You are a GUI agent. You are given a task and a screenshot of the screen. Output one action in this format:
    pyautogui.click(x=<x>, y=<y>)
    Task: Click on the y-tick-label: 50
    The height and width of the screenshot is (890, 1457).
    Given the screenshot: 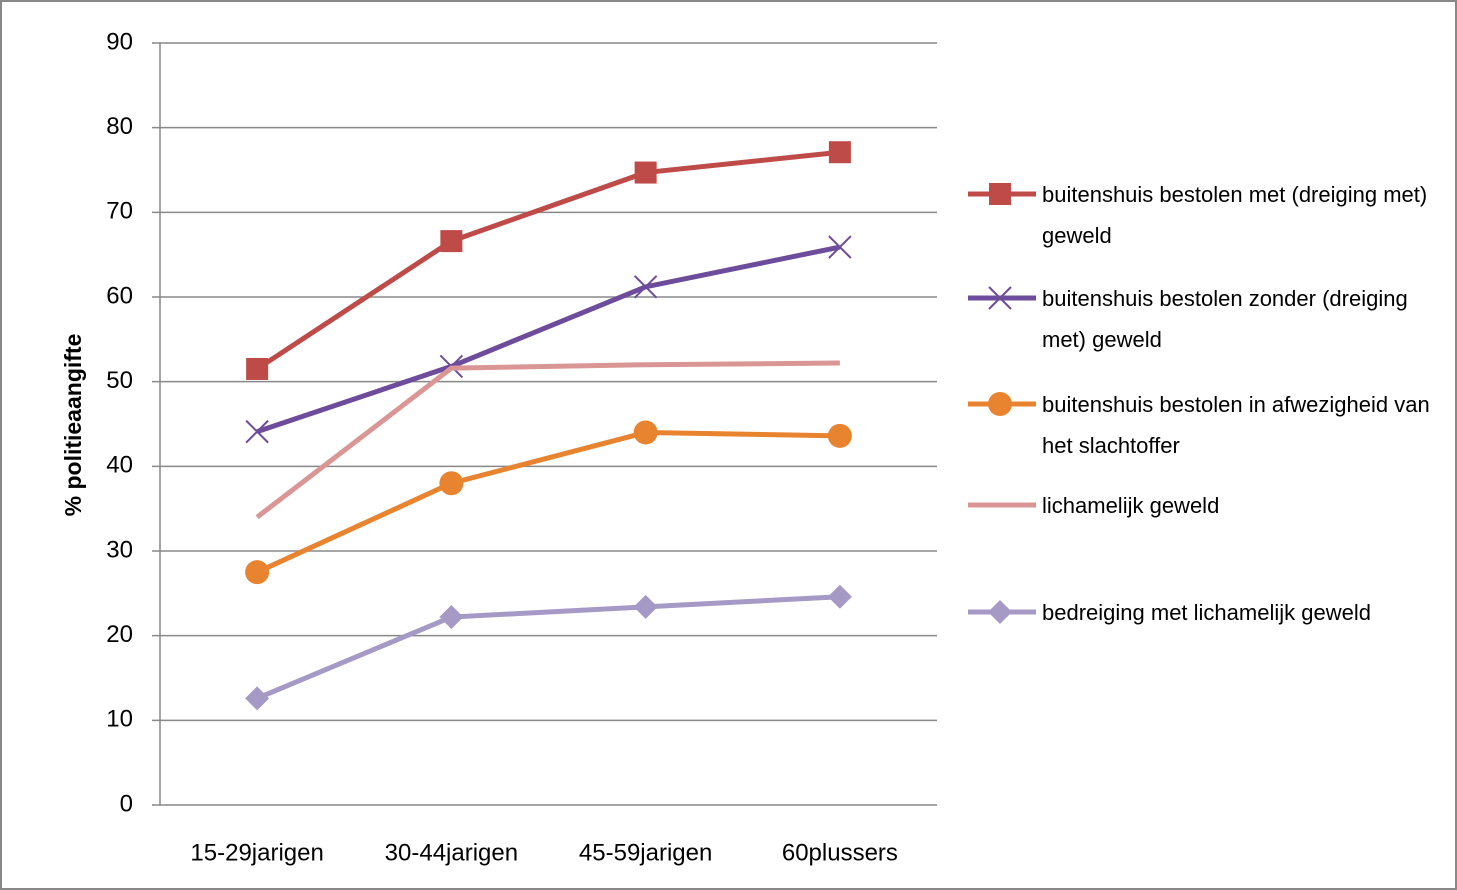 What is the action you would take?
    pyautogui.click(x=119, y=380)
    